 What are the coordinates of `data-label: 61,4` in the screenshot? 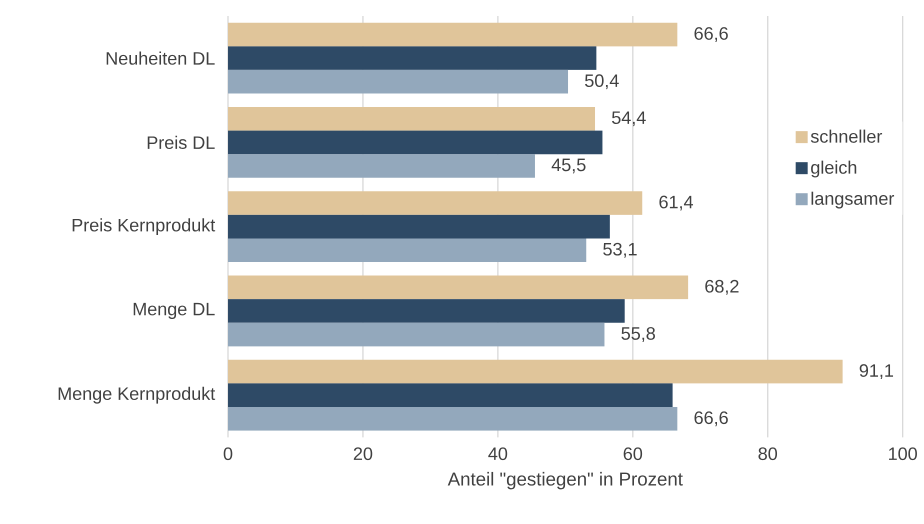 It's located at (676, 203).